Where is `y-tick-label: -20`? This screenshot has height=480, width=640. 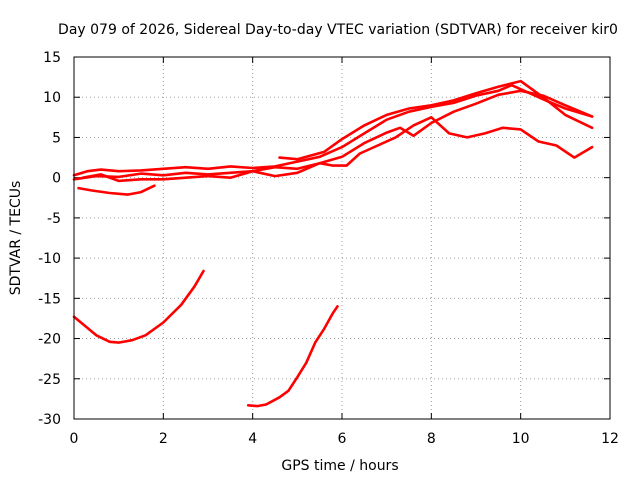 y-tick-label: -20 is located at coordinates (49, 340).